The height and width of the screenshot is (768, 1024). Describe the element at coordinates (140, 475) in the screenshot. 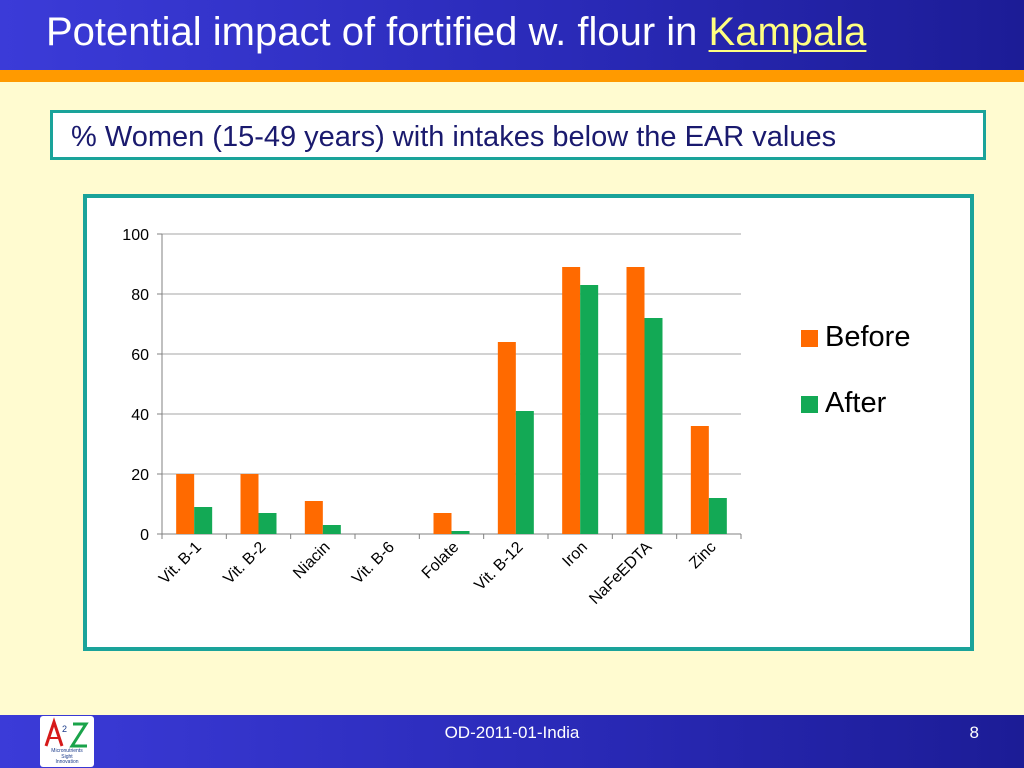

I see `y-tick-label: 20` at that location.